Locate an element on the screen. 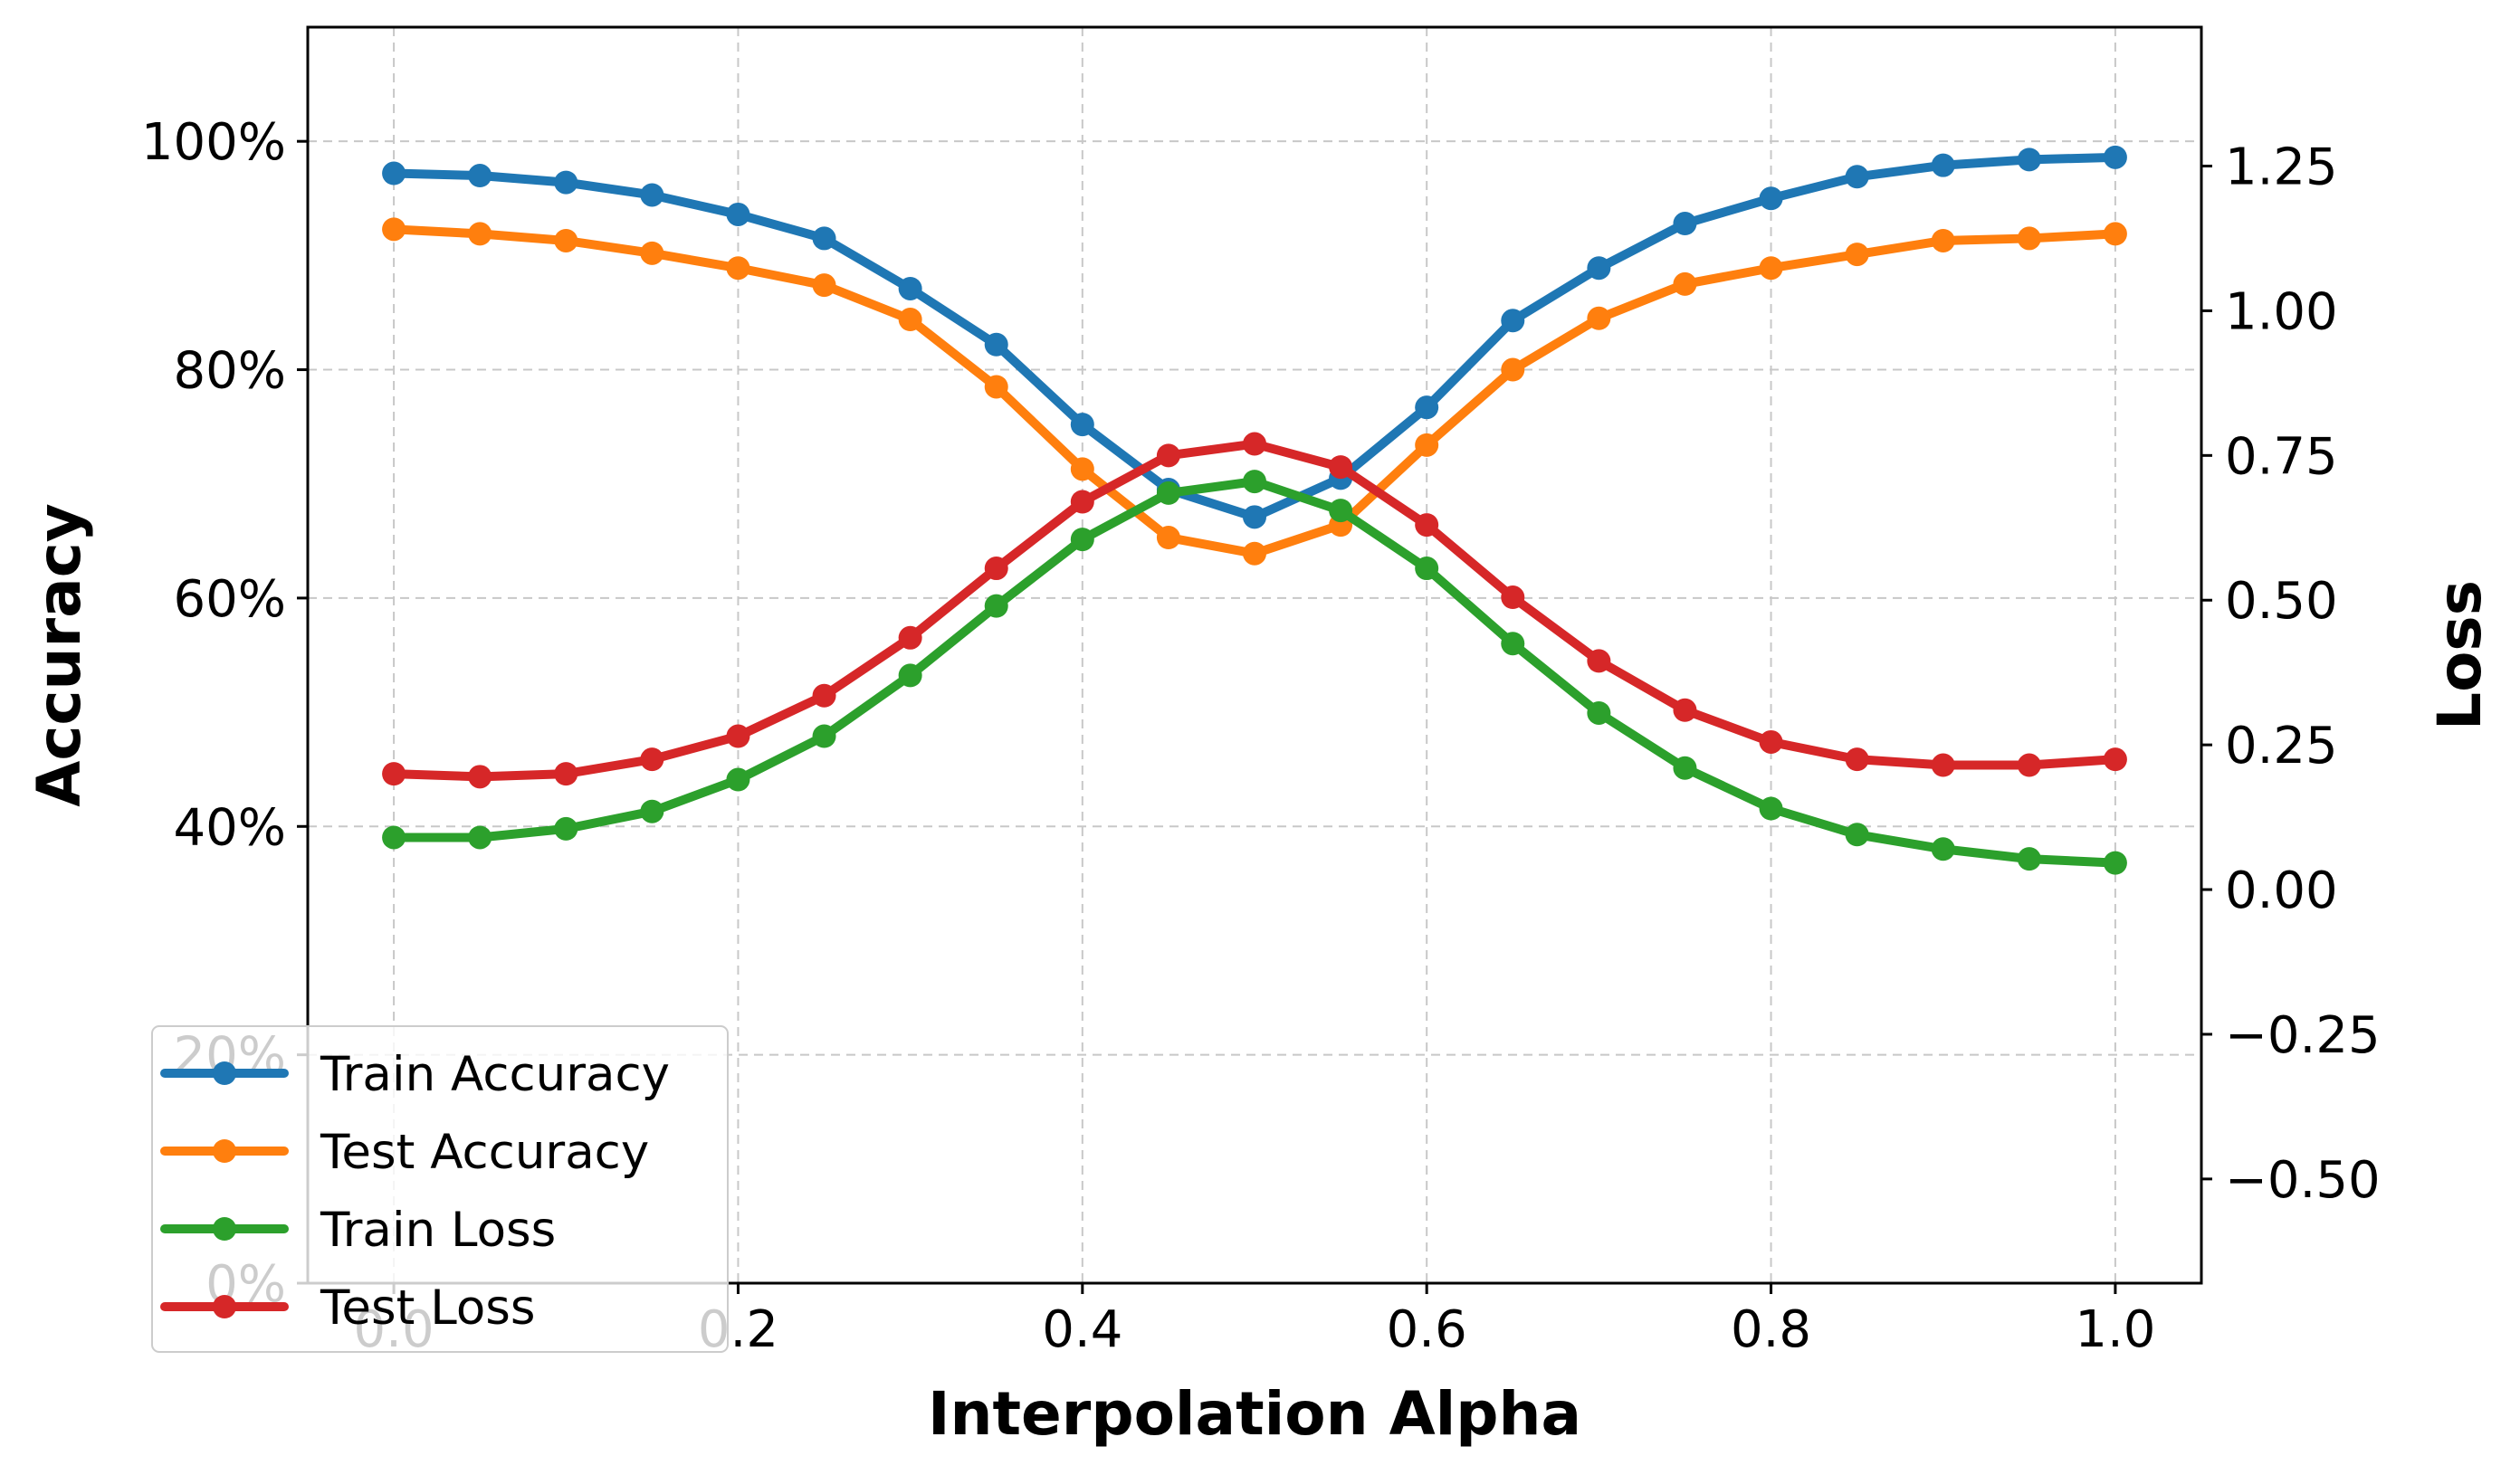 This screenshot has width=2520, height=1475. y-right-tick-label: 0.75 is located at coordinates (2281, 456).